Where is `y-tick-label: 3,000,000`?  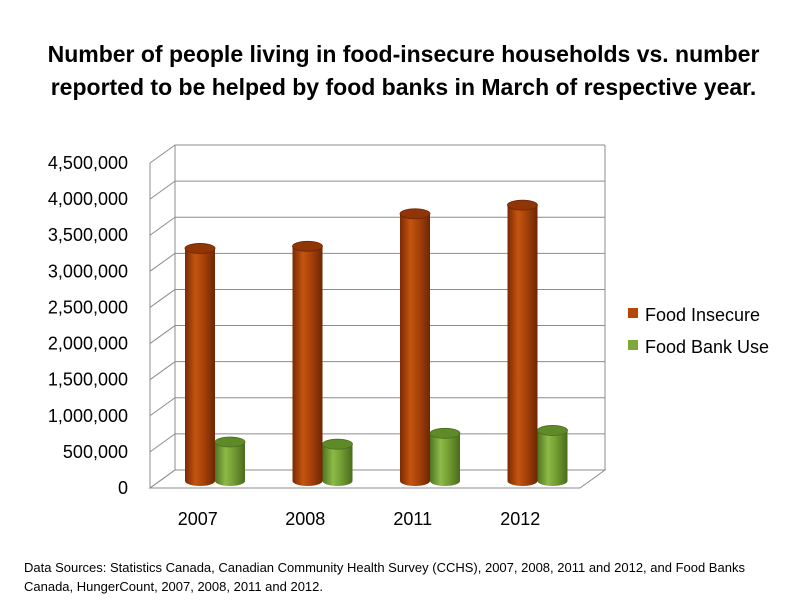 y-tick-label: 3,000,000 is located at coordinates (88, 271).